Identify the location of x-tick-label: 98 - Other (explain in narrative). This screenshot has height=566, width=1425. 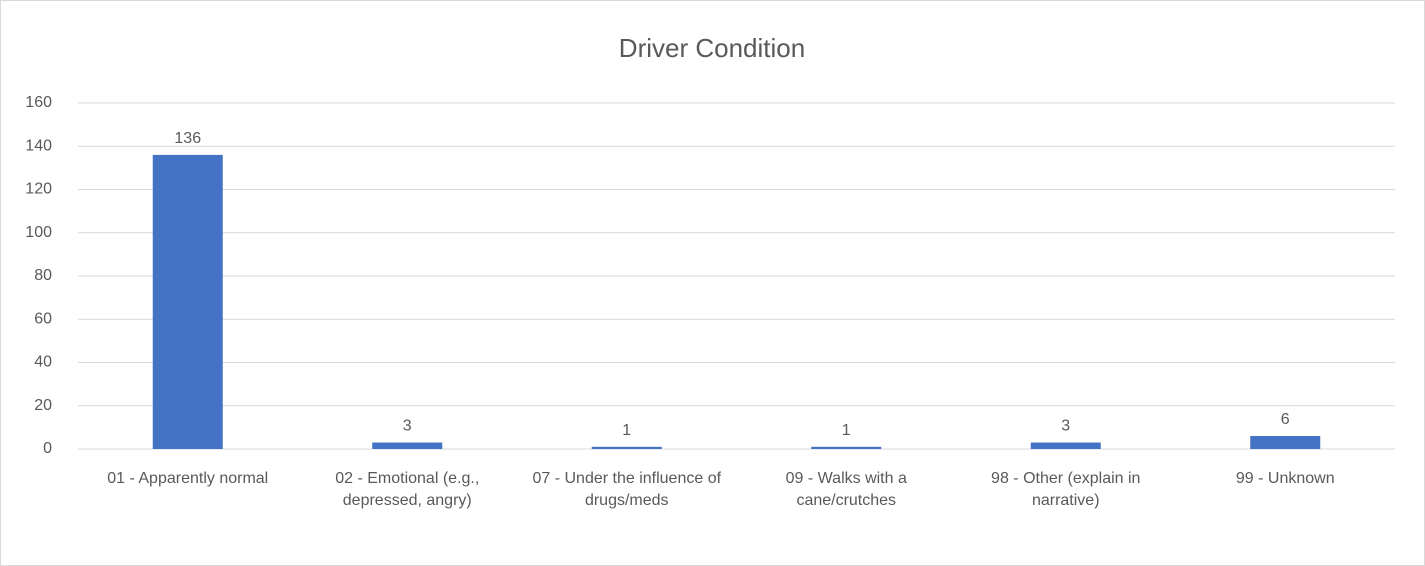
(1066, 489).